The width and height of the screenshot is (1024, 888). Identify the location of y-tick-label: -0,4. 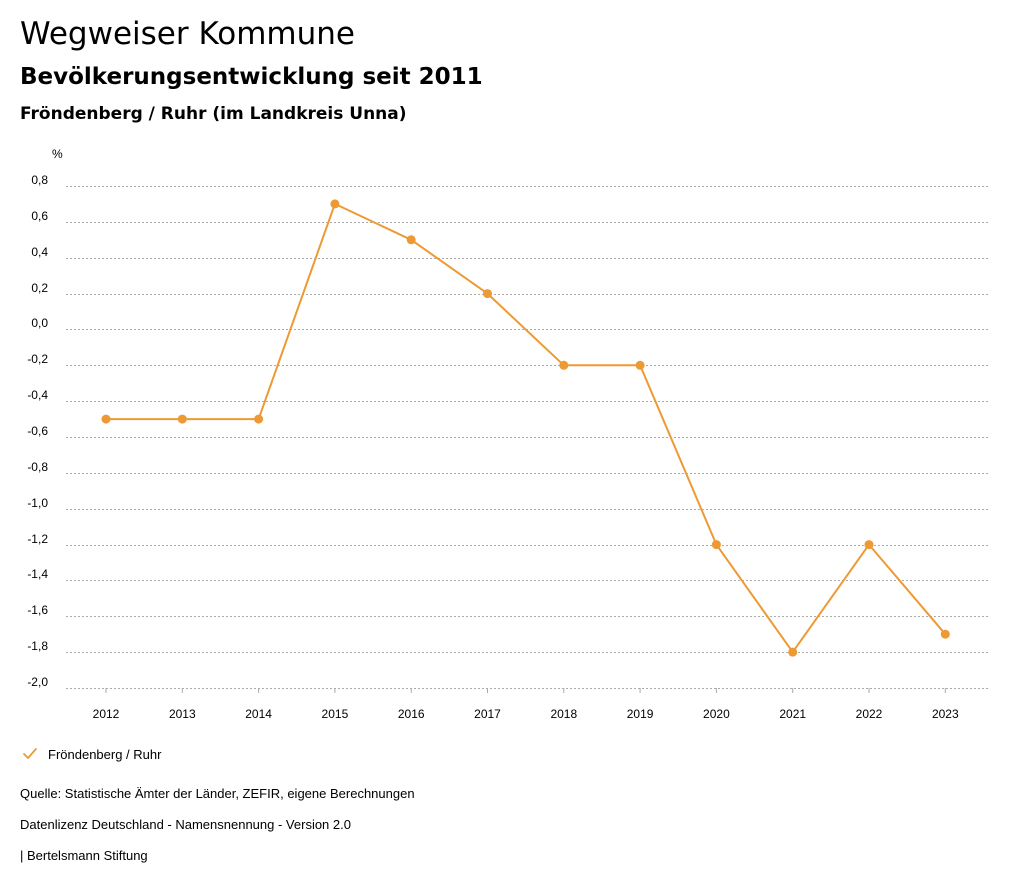
(37, 395).